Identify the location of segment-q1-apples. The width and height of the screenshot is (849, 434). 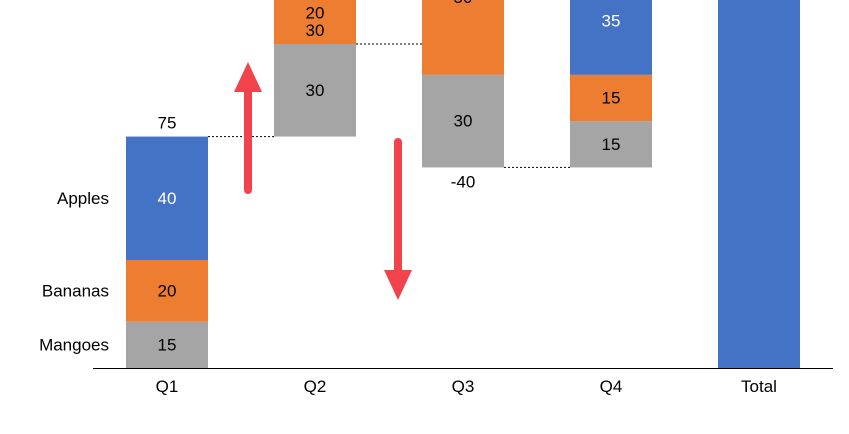
(167, 198).